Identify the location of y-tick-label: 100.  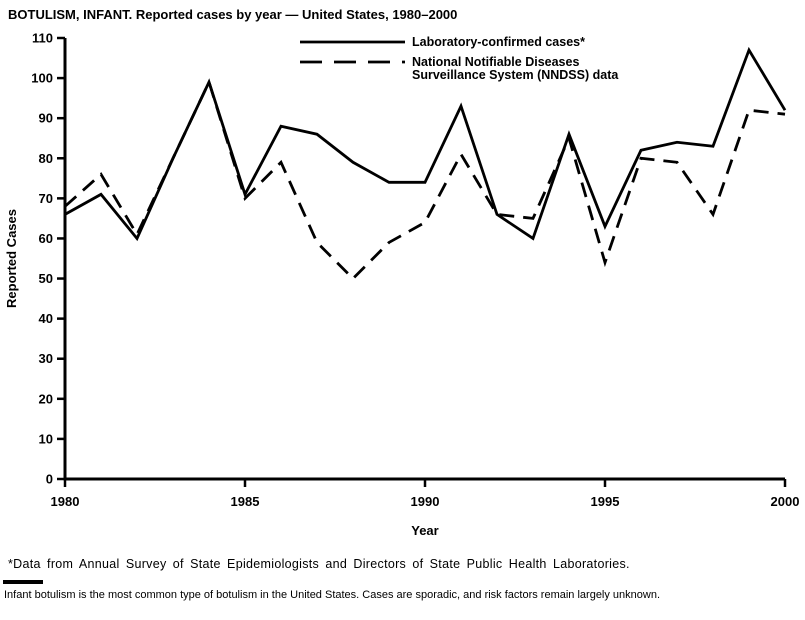
(42, 78).